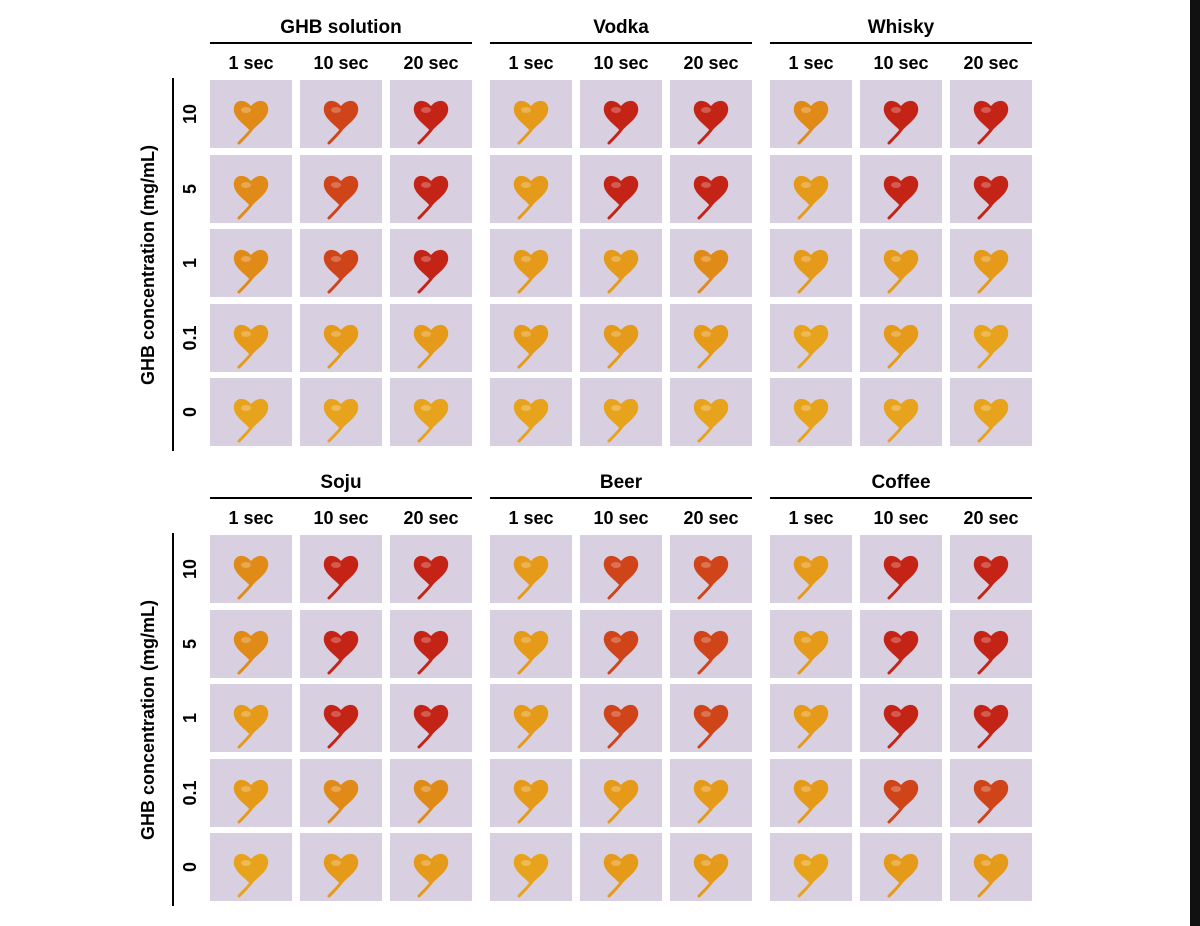  What do you see at coordinates (148, 720) in the screenshot?
I see `y-axis-label: GHB concentration (mg/mL)` at bounding box center [148, 720].